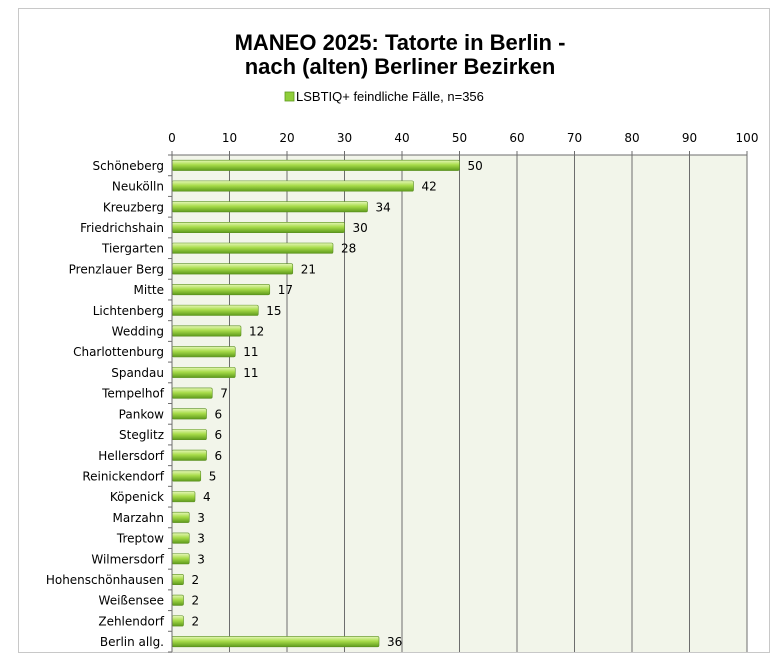 This screenshot has height=657, width=783. I want to click on category-label: Weißensee, so click(131, 601).